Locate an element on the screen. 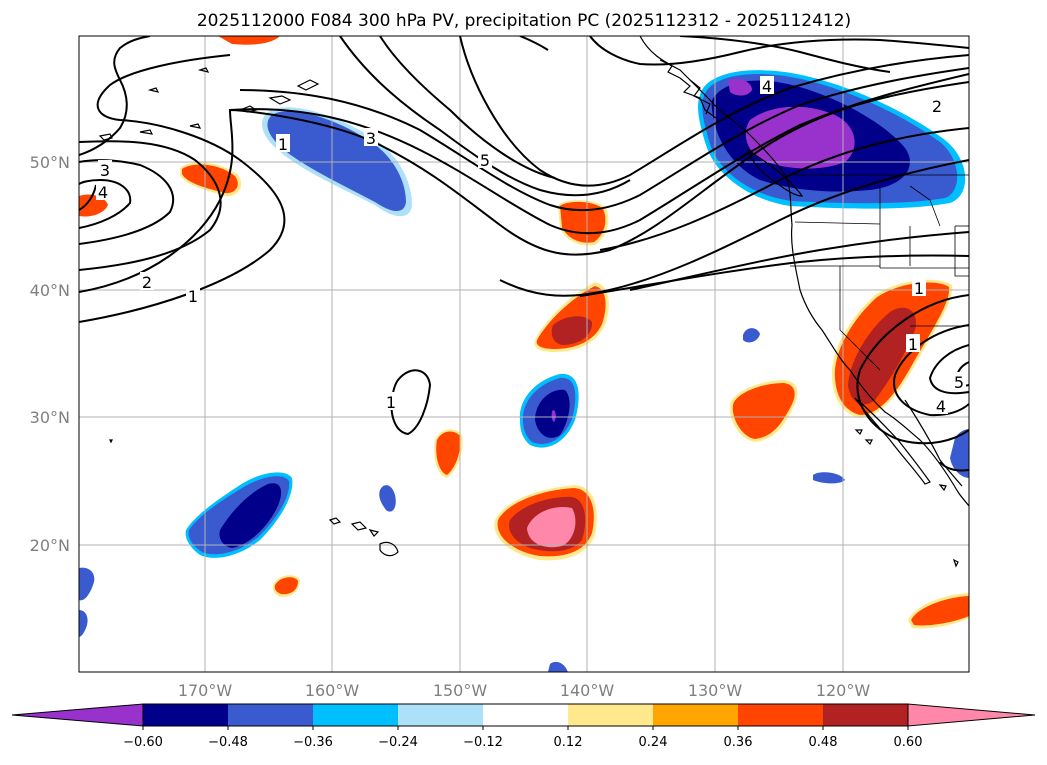  anomaly-negative-155w is located at coordinates (387, 498).